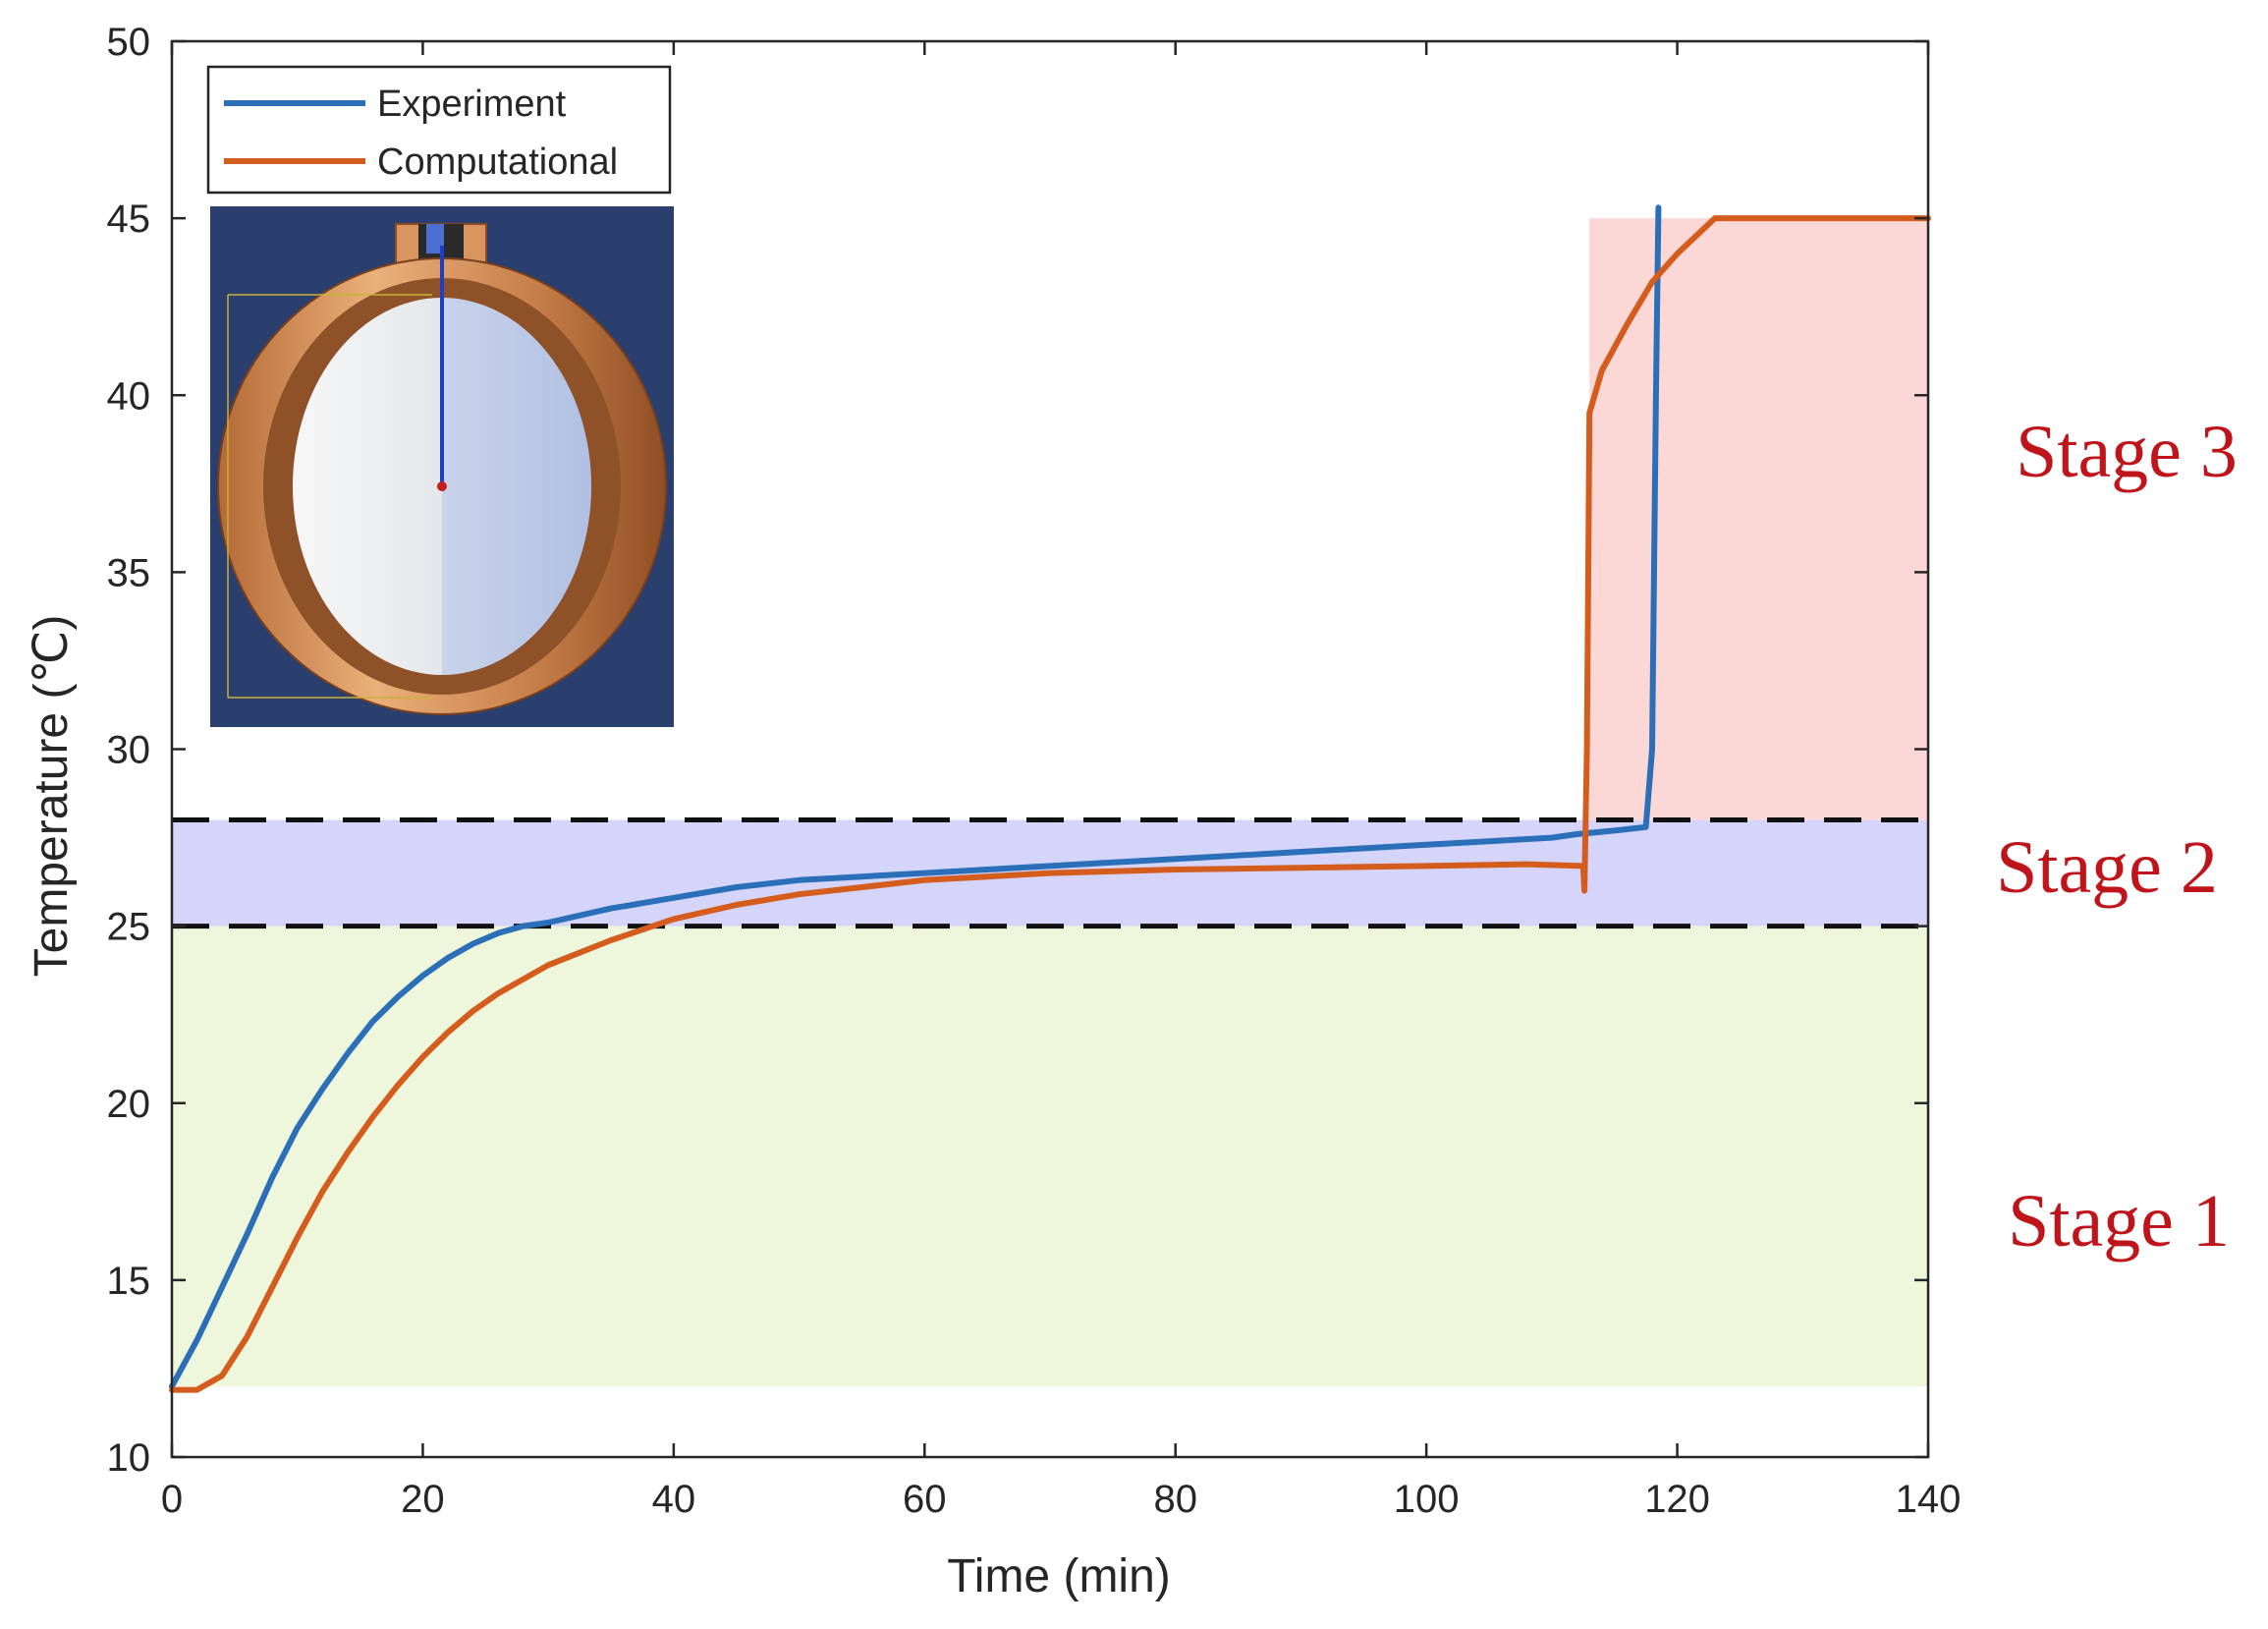 This screenshot has width=2268, height=1629. Describe the element at coordinates (129, 1104) in the screenshot. I see `y-tick-label: 20` at that location.